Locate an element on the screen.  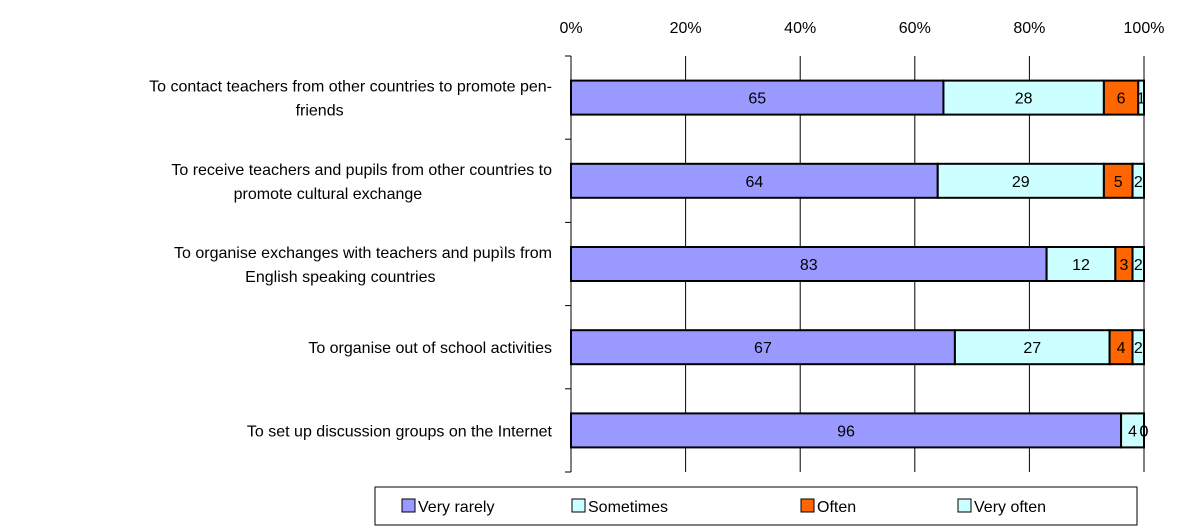
data-label: 83 is located at coordinates (809, 265).